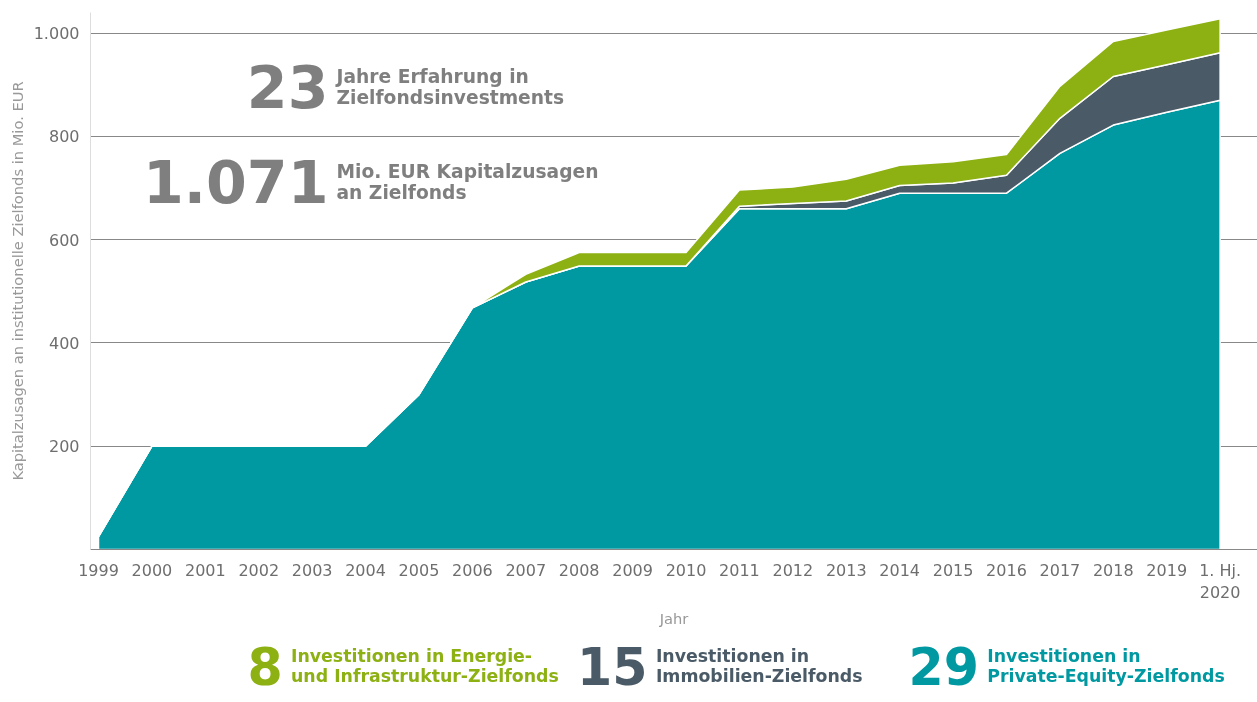 The width and height of the screenshot is (1257, 702). I want to click on x-tick-label: 2017, so click(1060, 570).